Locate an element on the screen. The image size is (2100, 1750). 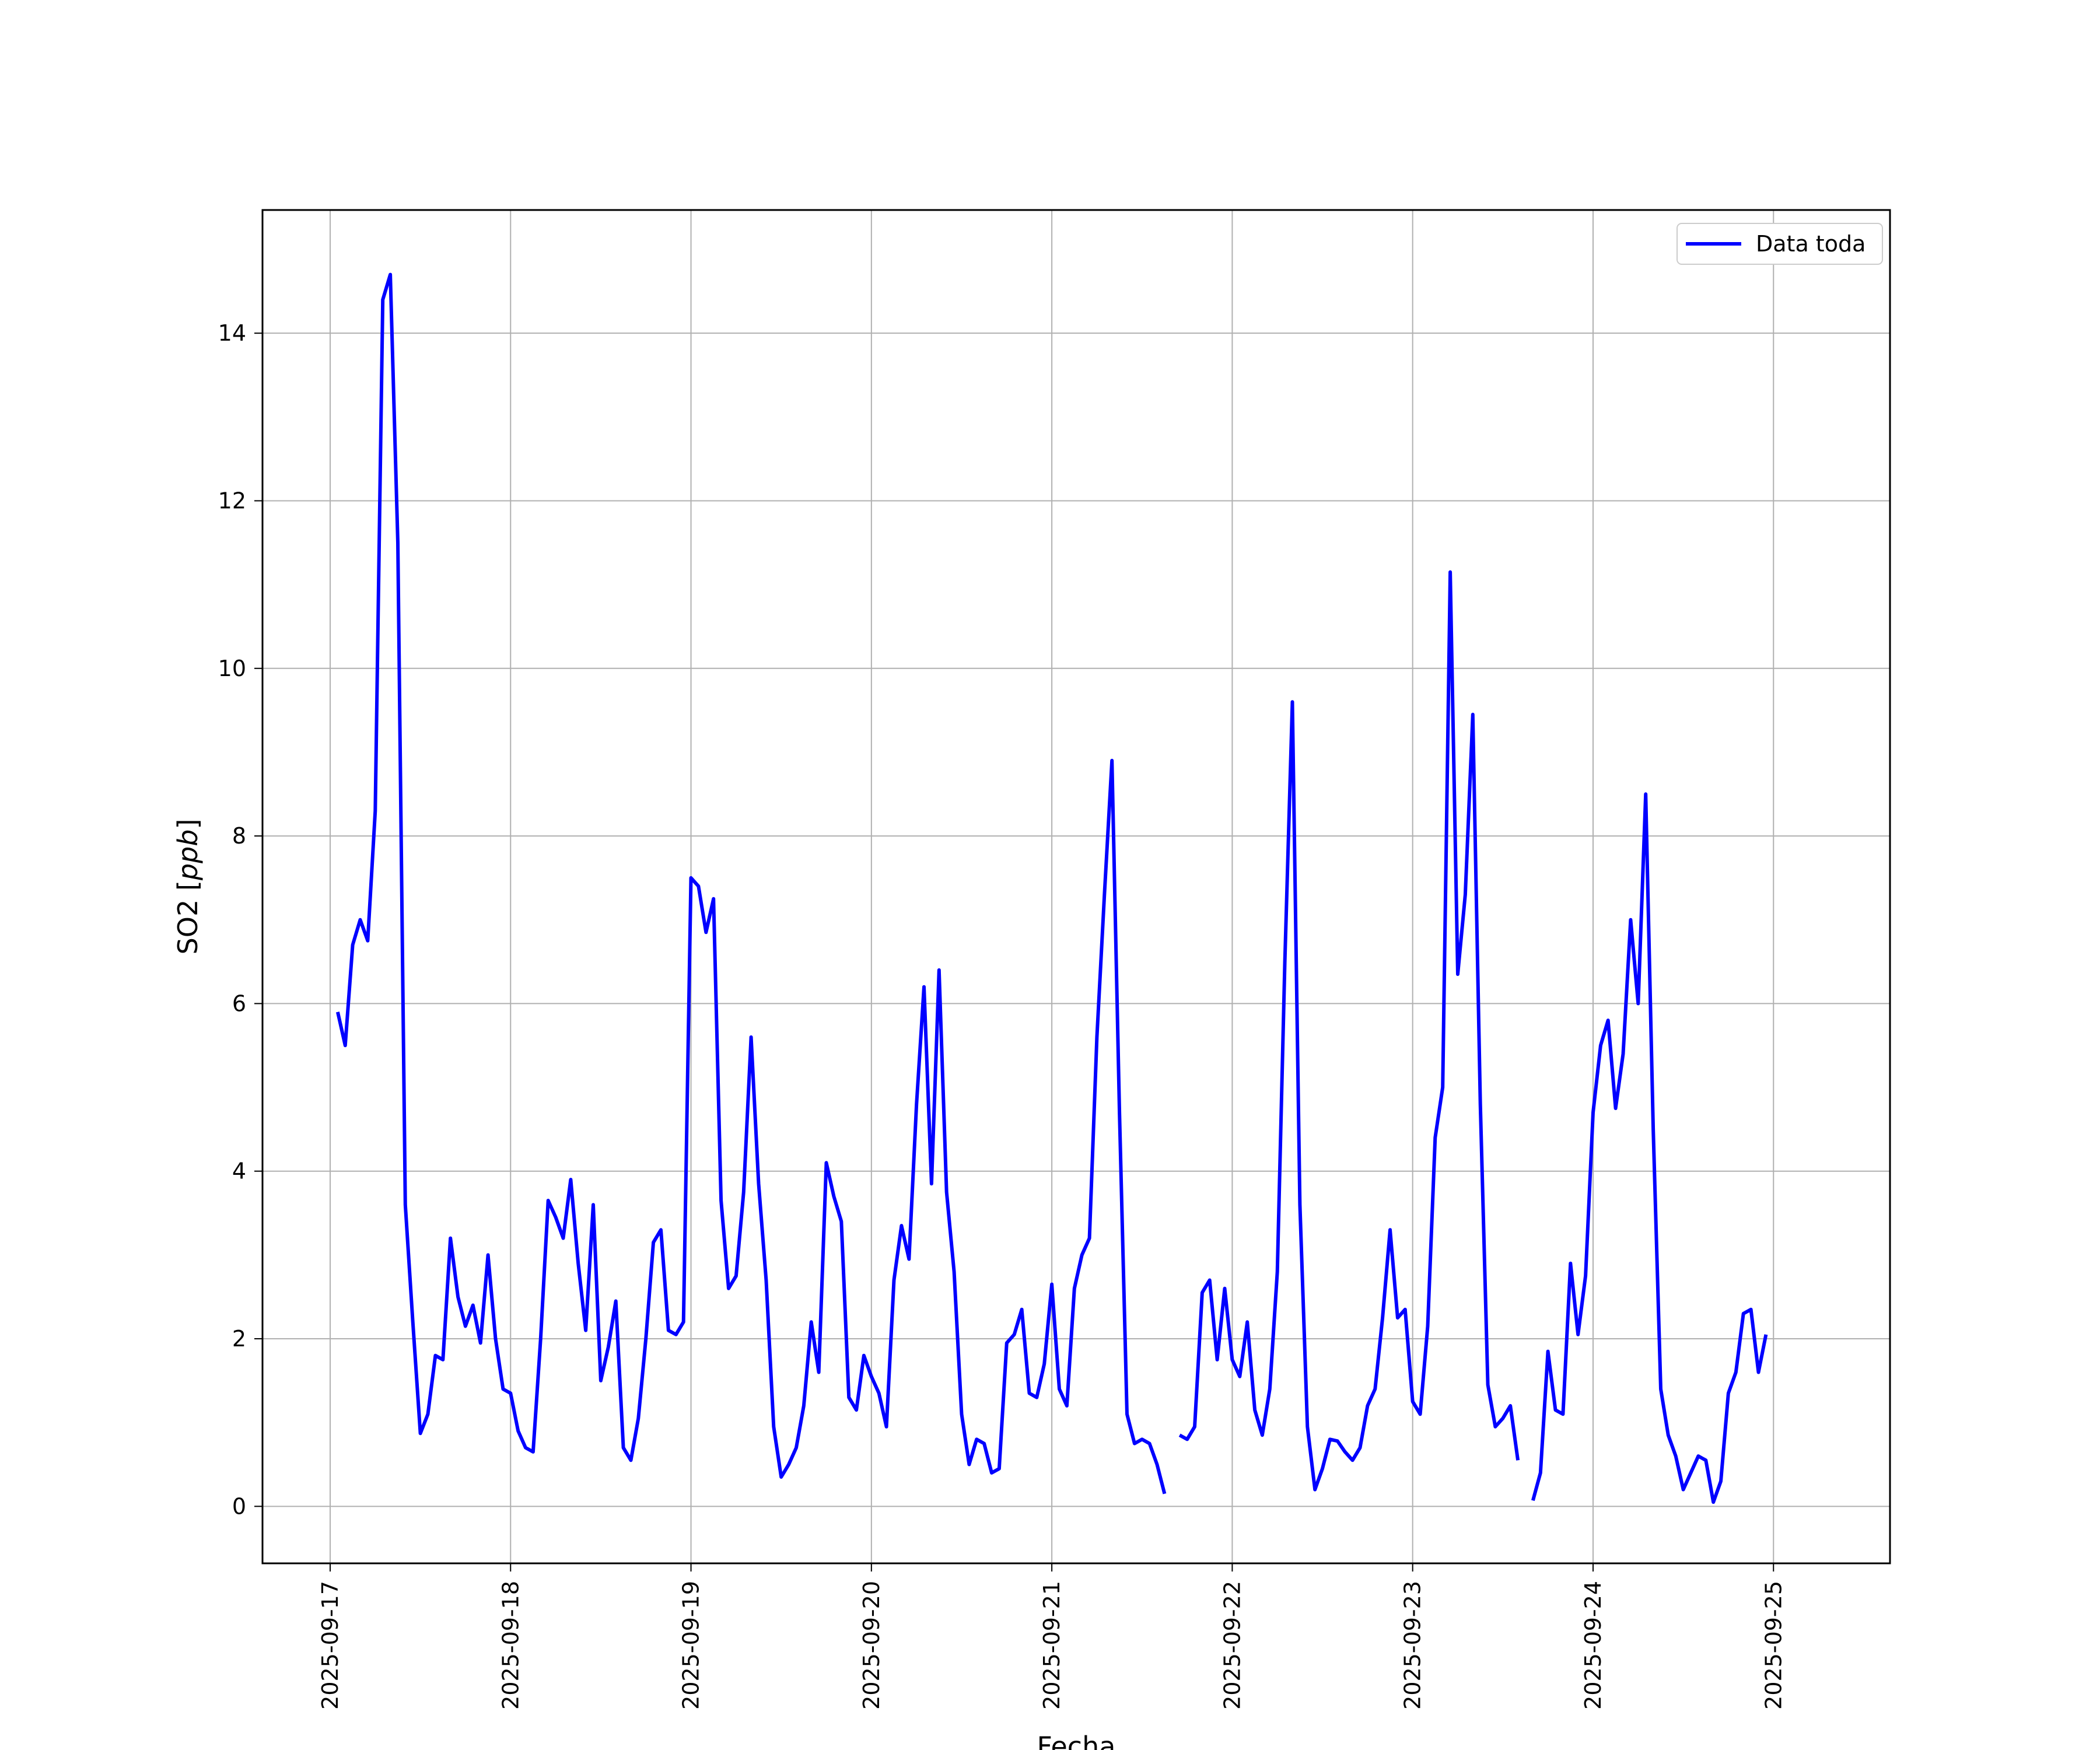
x-axis-title: Fecha is located at coordinates (1076, 1740).